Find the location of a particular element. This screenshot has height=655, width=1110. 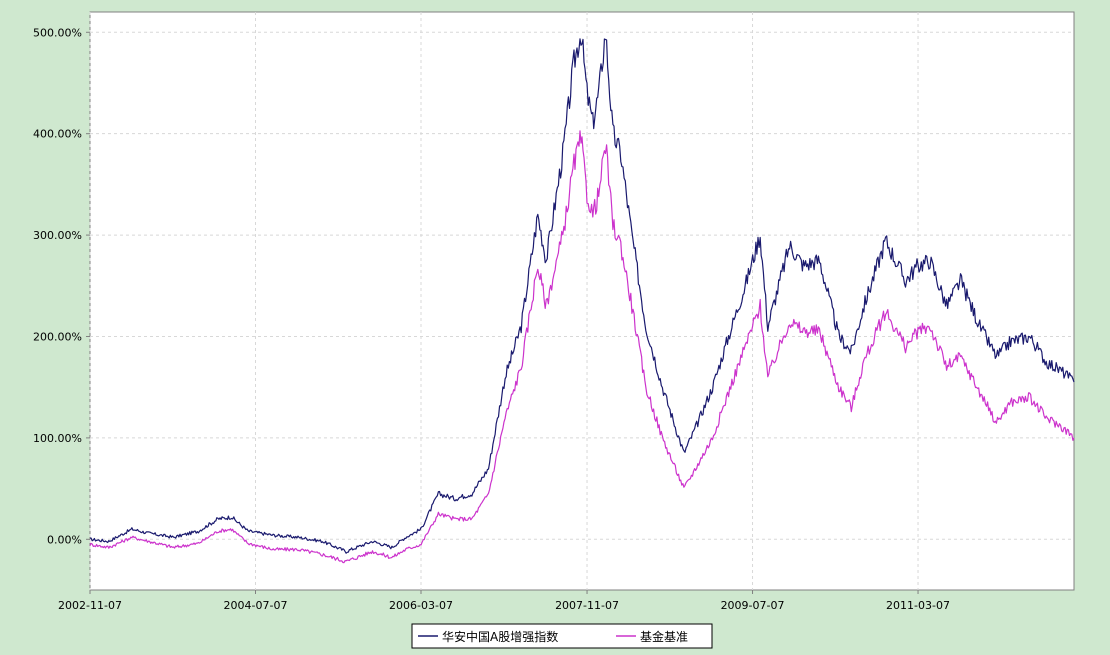

legend-label-benchmark: 基金基准 is located at coordinates (664, 636).